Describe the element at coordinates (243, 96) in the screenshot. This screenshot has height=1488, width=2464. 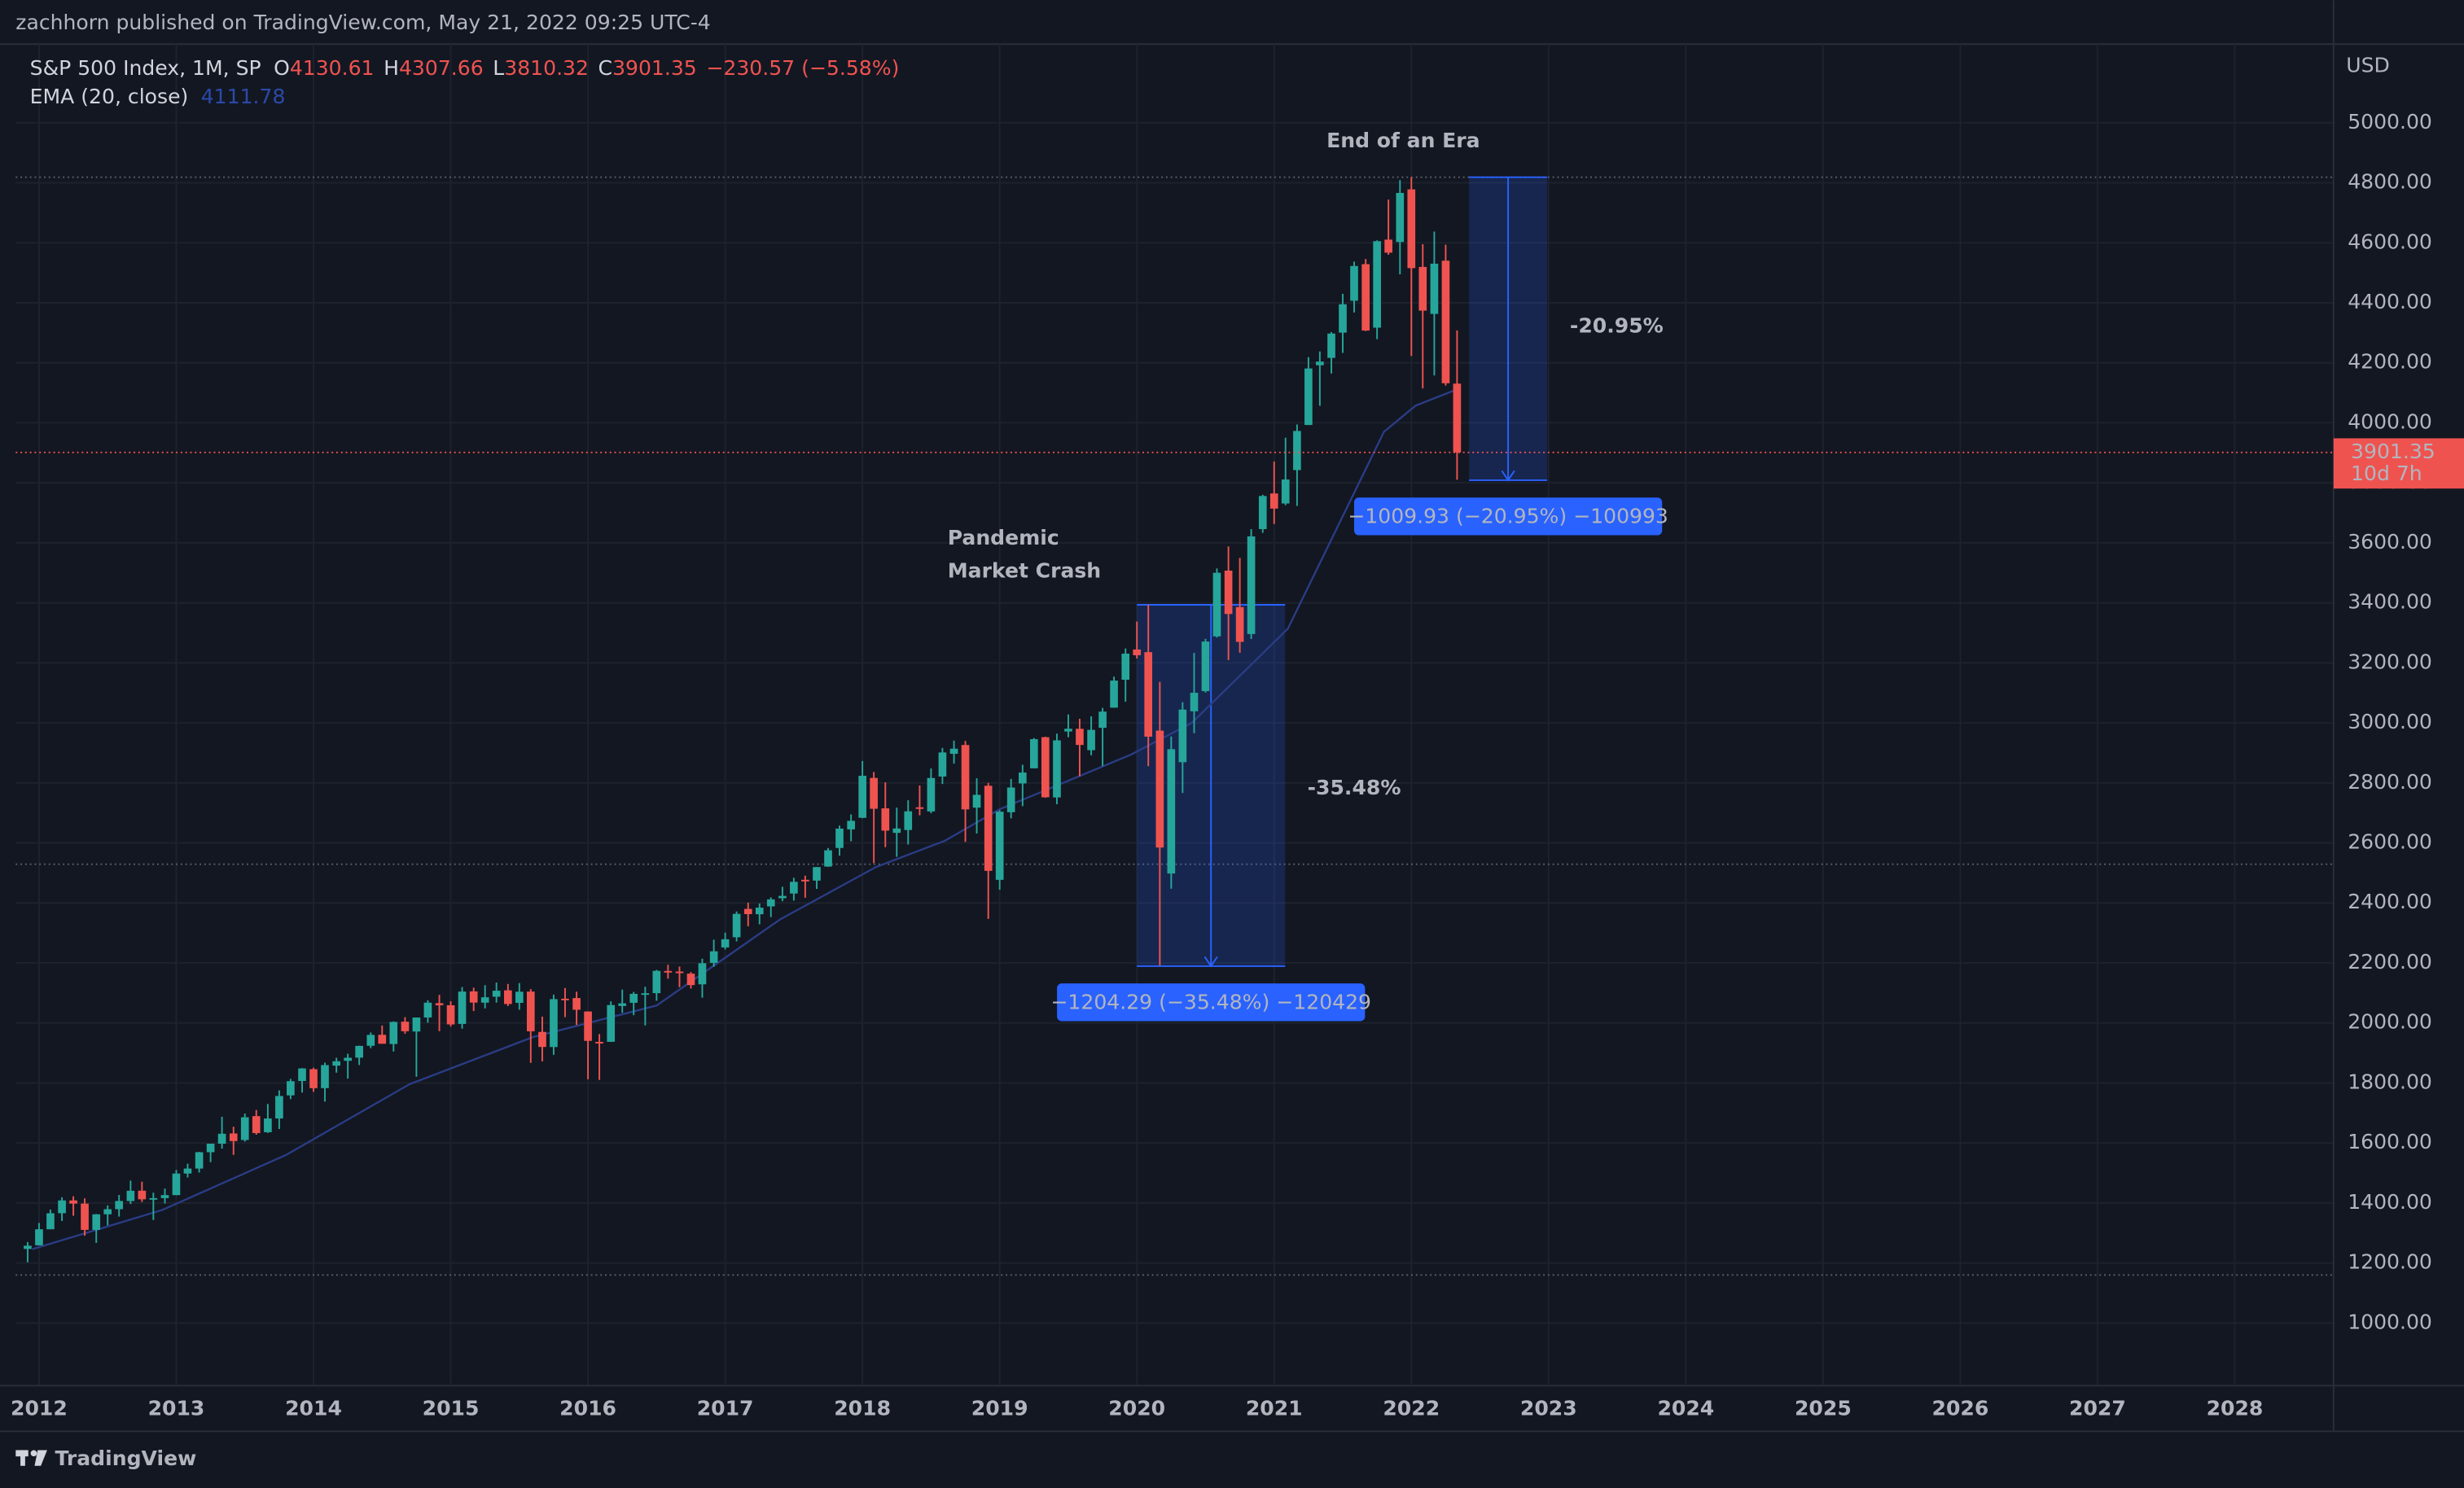
I see `legend-ema-value: 4111.78` at that location.